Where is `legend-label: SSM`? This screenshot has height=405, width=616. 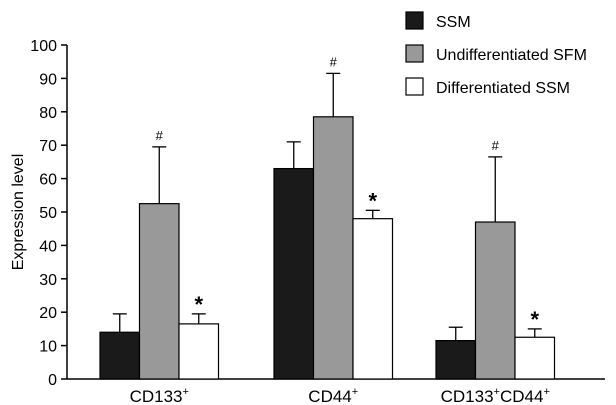 legend-label: SSM is located at coordinates (453, 22).